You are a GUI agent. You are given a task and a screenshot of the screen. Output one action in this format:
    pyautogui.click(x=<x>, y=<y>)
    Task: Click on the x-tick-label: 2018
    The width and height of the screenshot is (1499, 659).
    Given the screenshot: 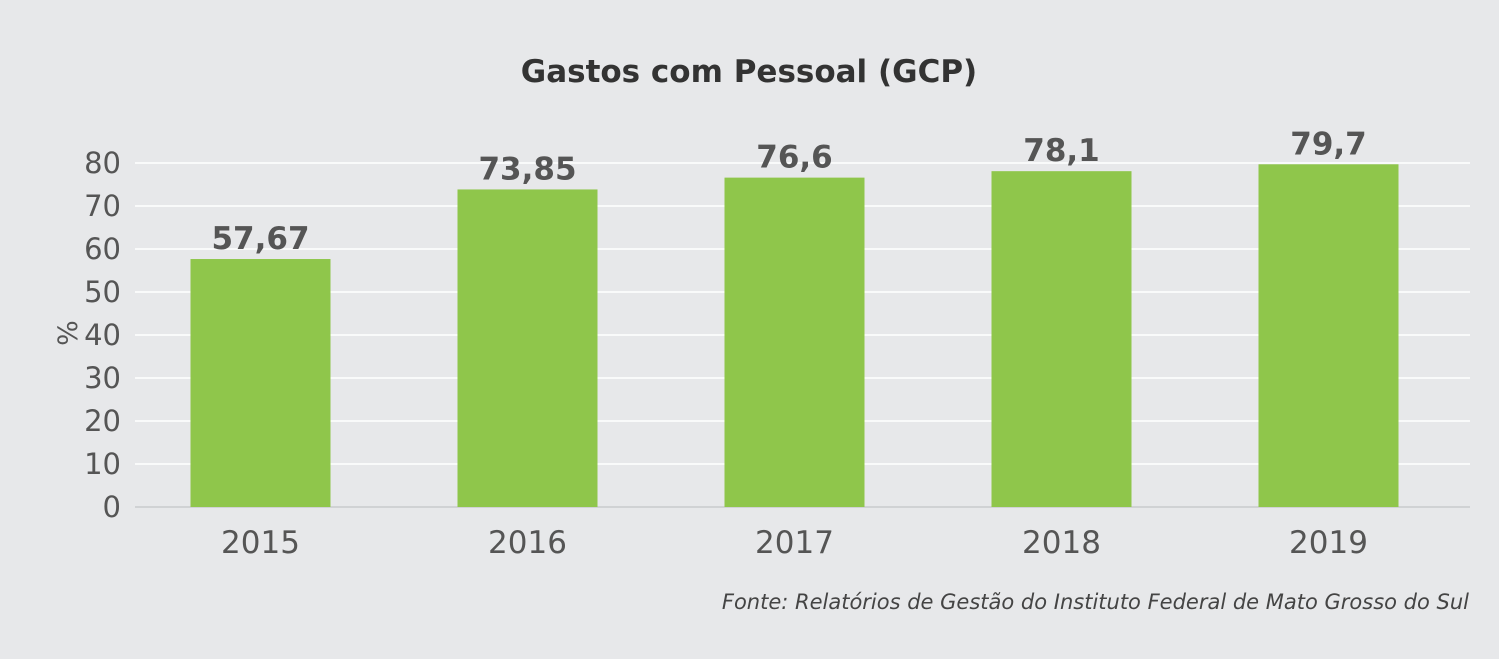 What is the action you would take?
    pyautogui.click(x=1061, y=543)
    